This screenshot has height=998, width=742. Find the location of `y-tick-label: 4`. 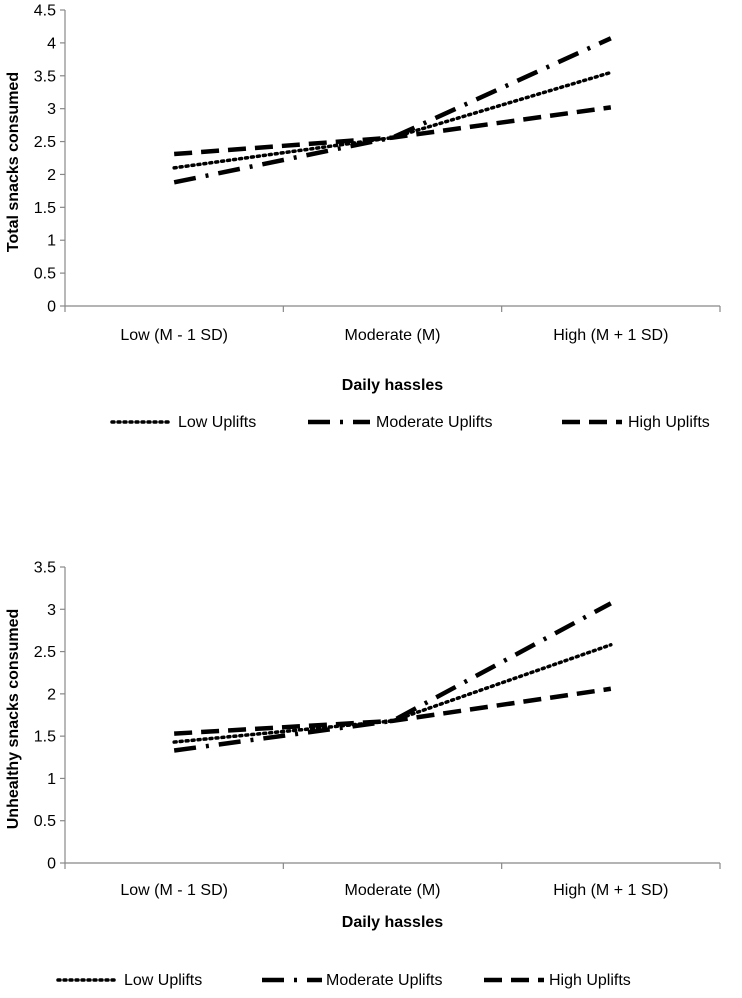

y-tick-label: 4 is located at coordinates (51, 43).